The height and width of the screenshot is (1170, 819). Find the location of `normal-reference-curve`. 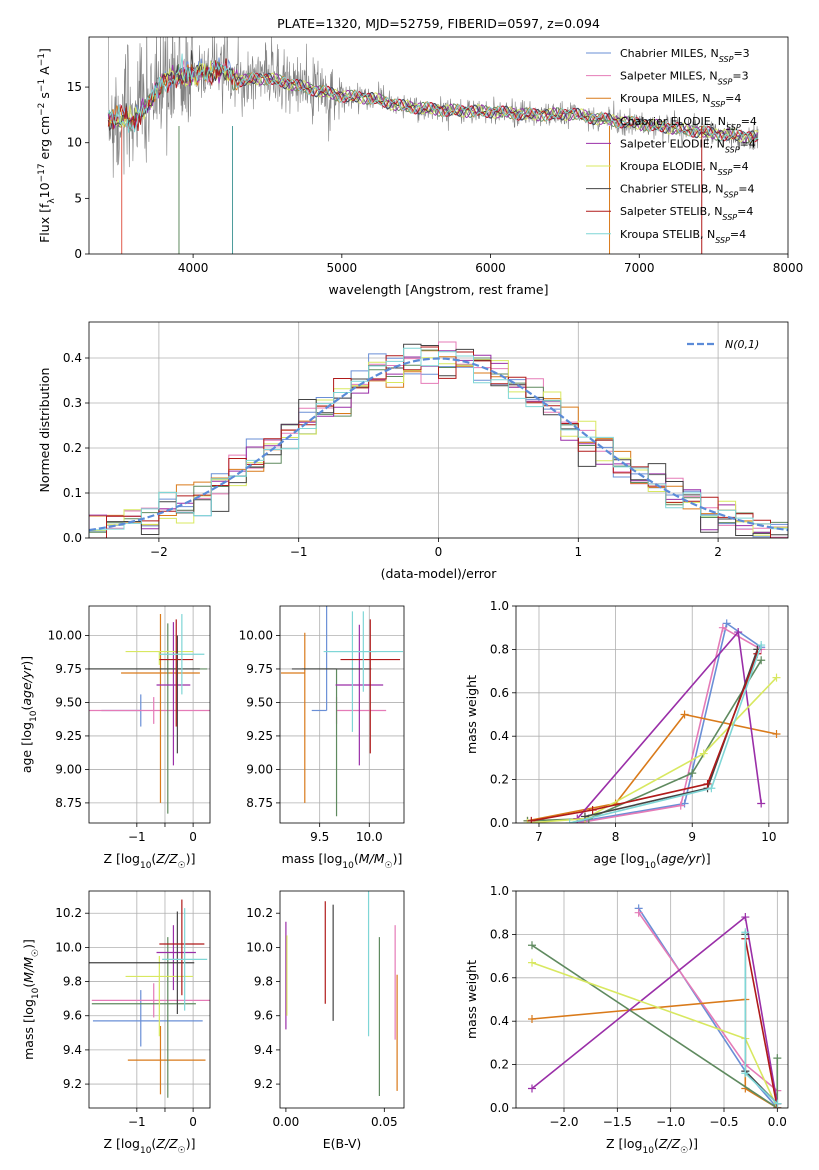

normal-reference-curve is located at coordinates (438, 444).